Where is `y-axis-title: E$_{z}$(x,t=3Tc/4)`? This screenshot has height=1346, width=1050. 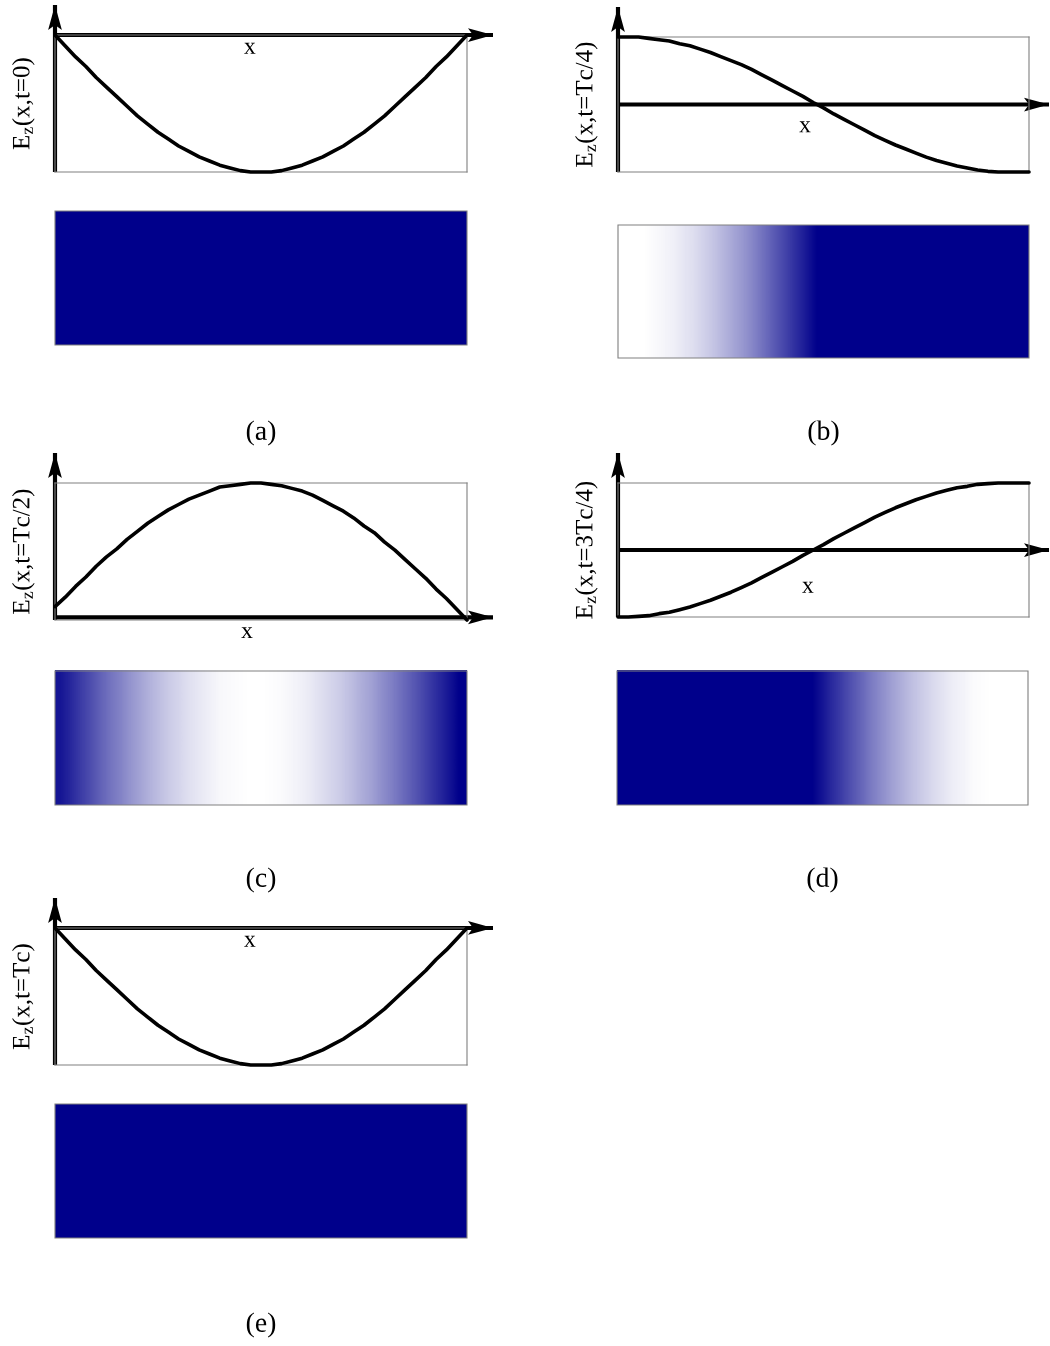
y-axis-title: E$_{z}$(x,t=3Tc/4) is located at coordinates (586, 550).